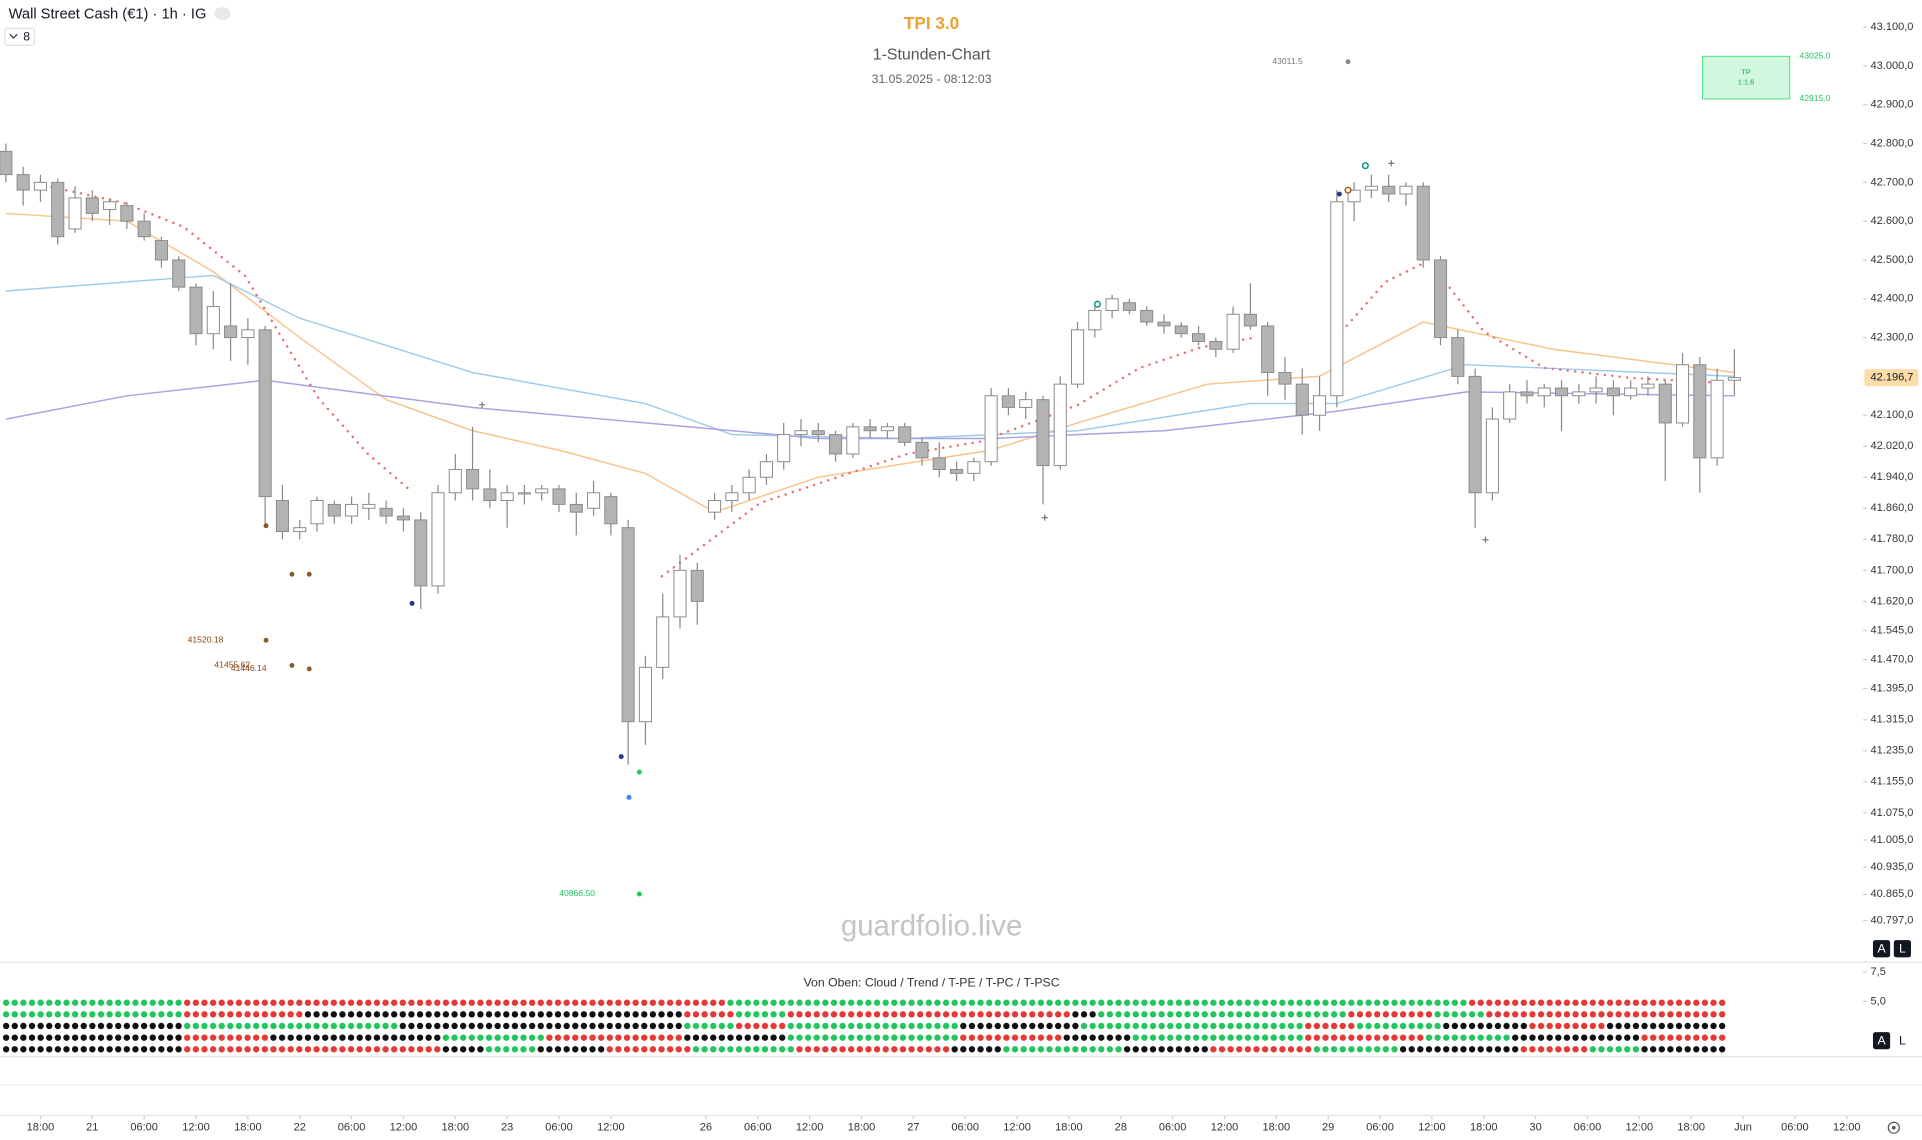 Image resolution: width=1922 pixels, height=1140 pixels. Describe the element at coordinates (1892, 337) in the screenshot. I see `y-tick-label: 42.300,0` at that location.